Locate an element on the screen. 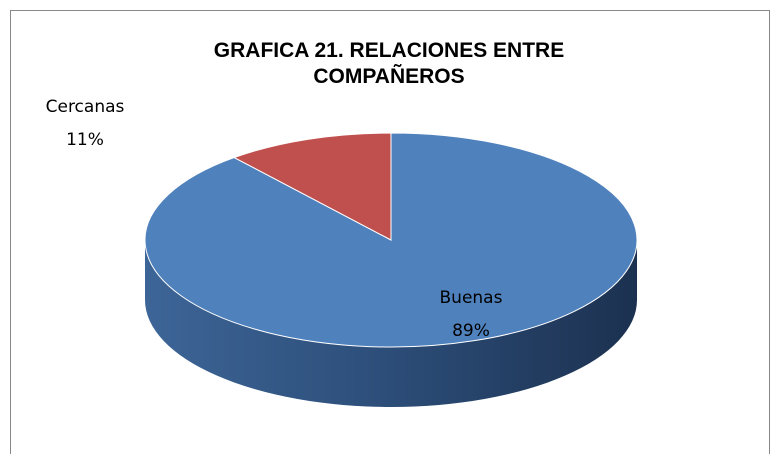 This screenshot has height=454, width=778. slice-value-label: 89% is located at coordinates (471, 331).